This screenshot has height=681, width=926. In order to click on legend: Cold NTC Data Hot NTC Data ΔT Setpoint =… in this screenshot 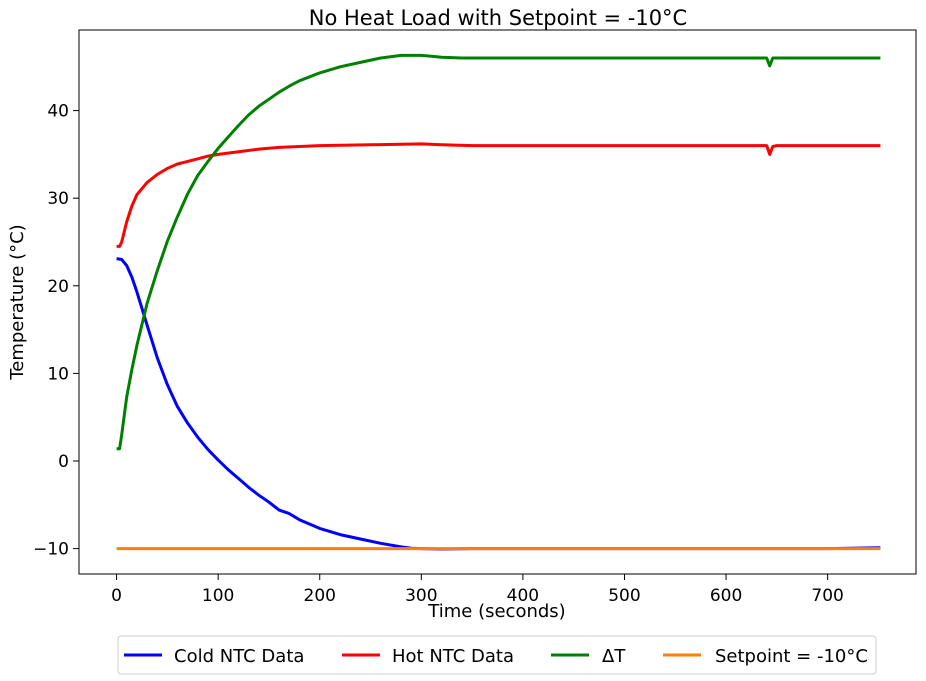, I will do `click(497, 655)`.